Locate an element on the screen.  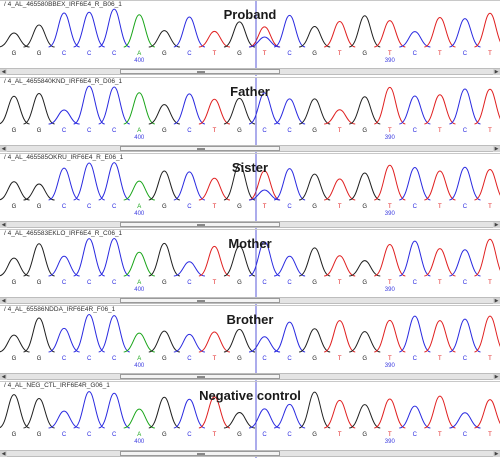
sample-label: Proband is located at coordinates (250, 14).